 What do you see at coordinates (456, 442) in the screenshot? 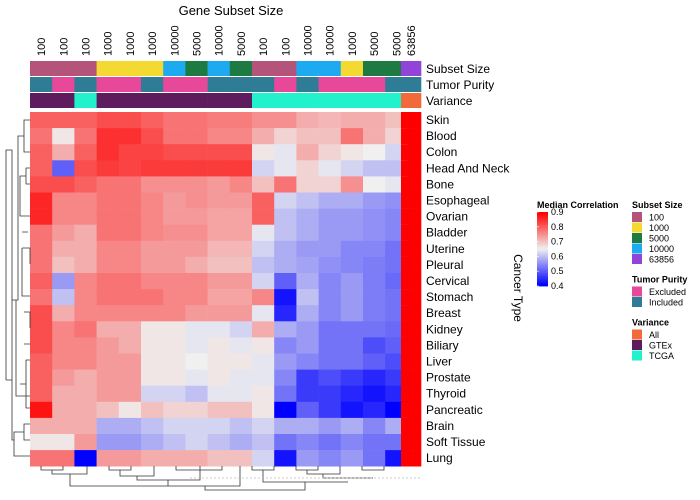
I see `row-label: Soft Tissue` at bounding box center [456, 442].